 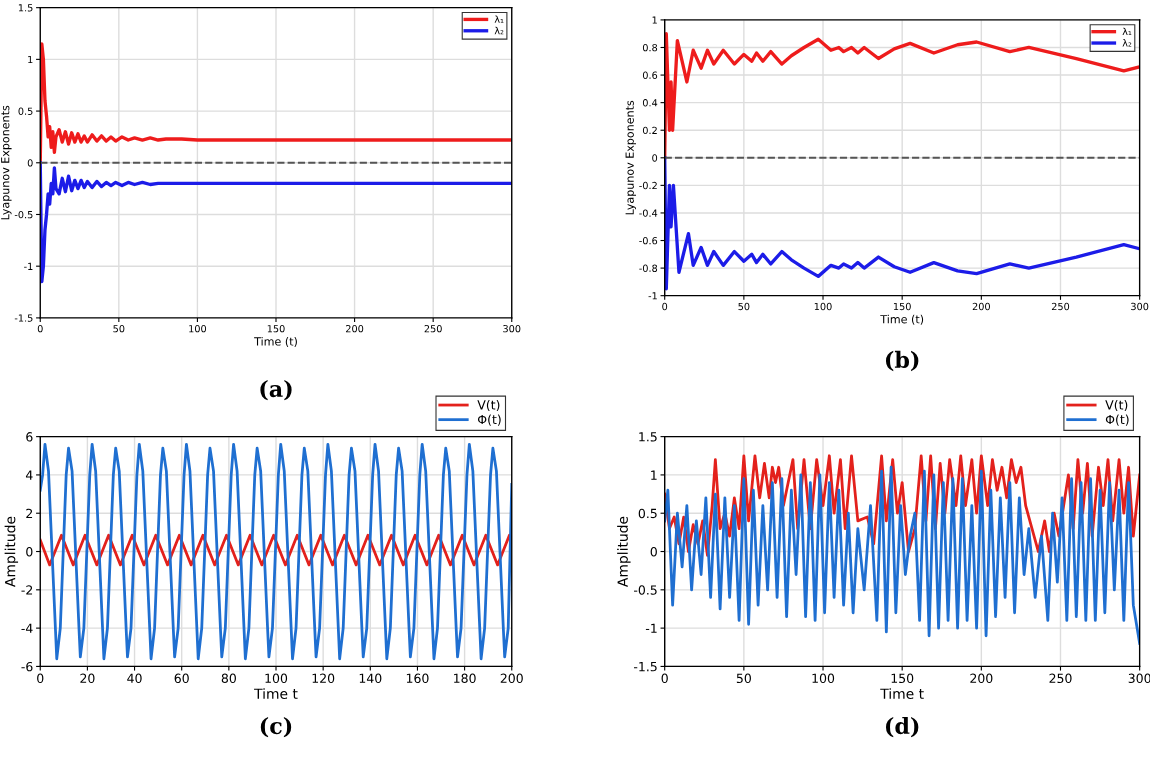 I want to click on text: (d), so click(x=902, y=727).